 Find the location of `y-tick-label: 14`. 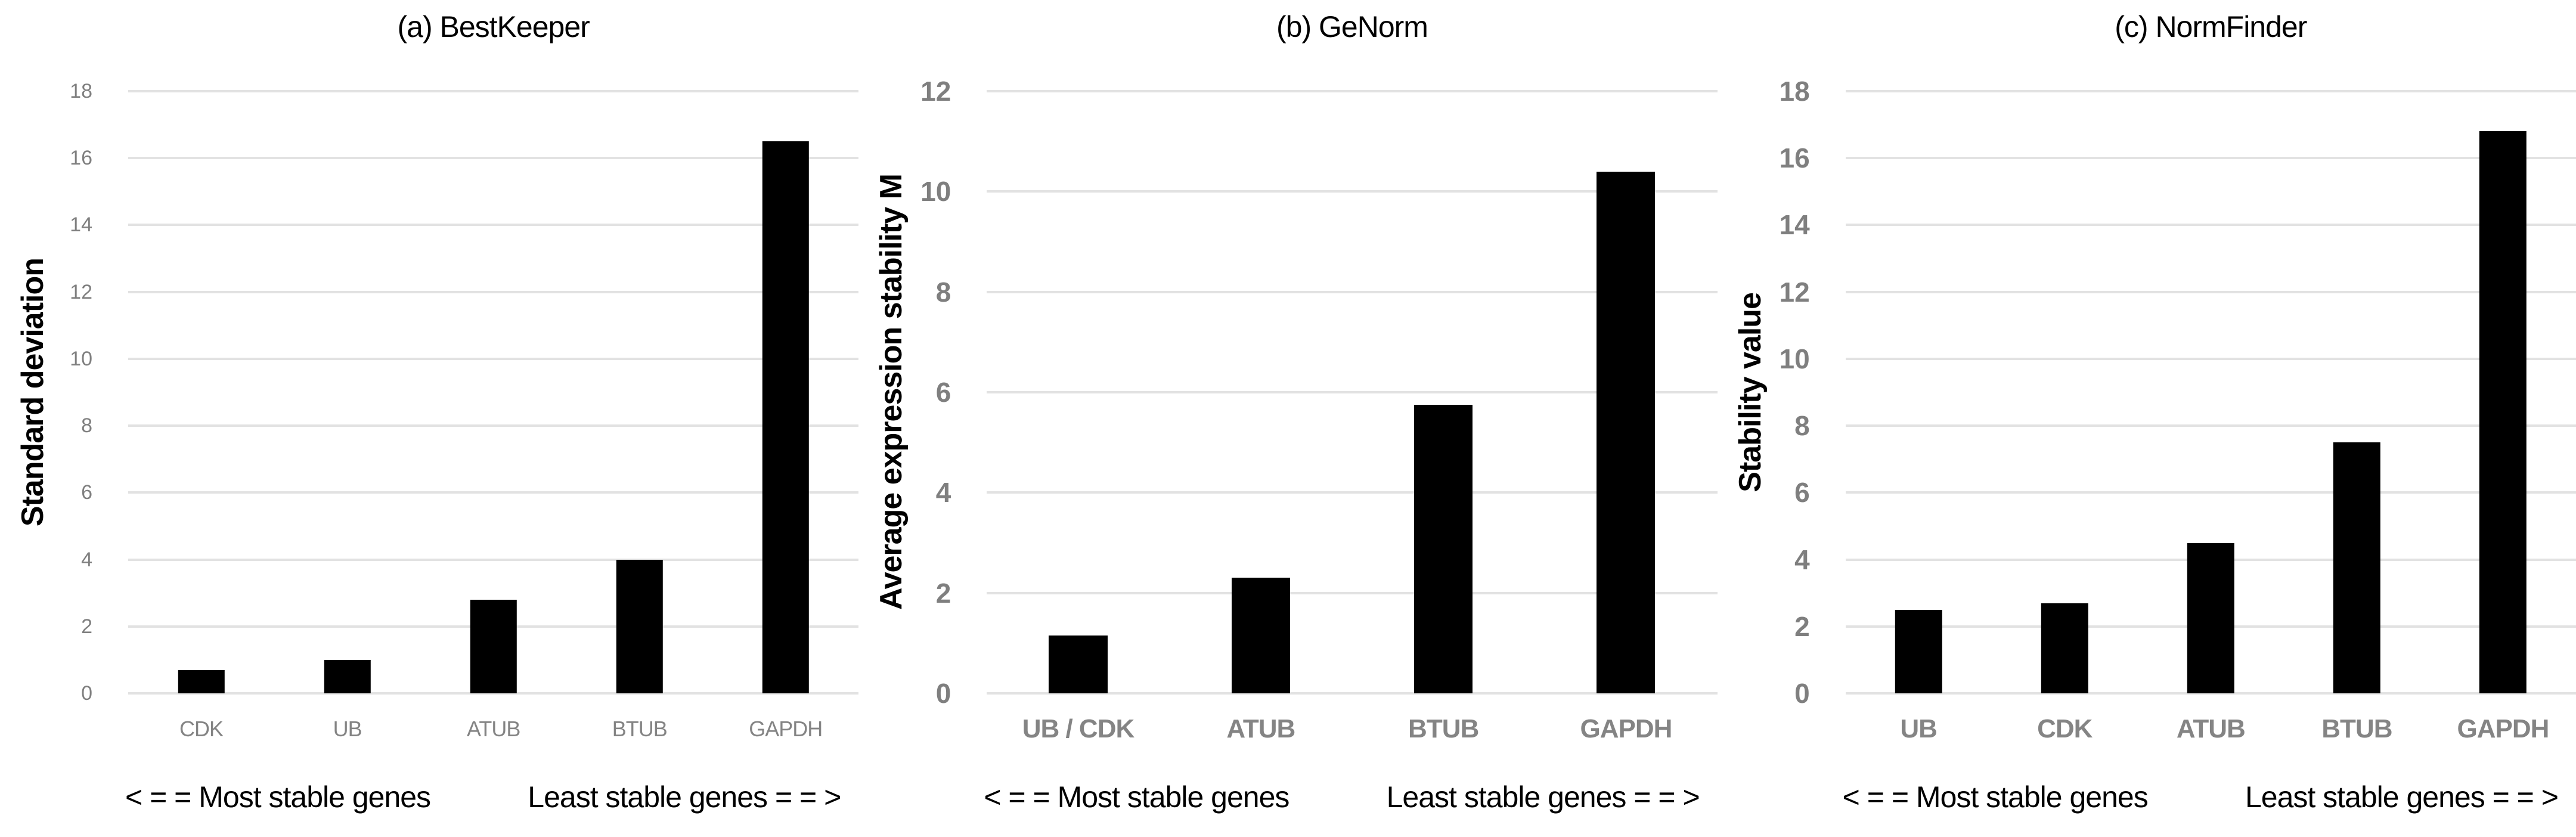

y-tick-label: 14 is located at coordinates (81, 225).